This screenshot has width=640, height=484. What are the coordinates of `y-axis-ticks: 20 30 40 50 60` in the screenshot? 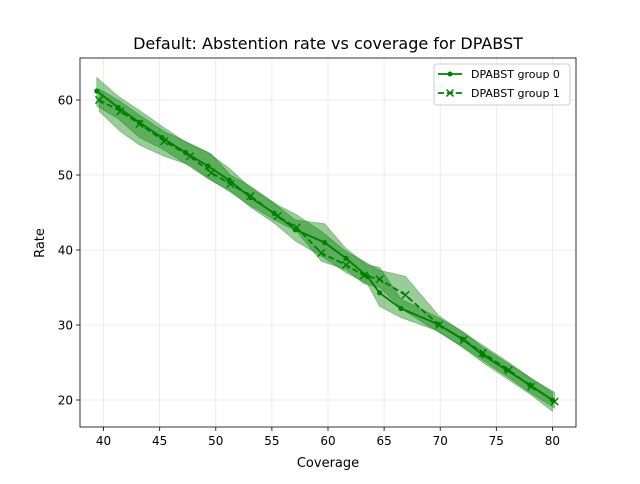 It's located at (69, 251).